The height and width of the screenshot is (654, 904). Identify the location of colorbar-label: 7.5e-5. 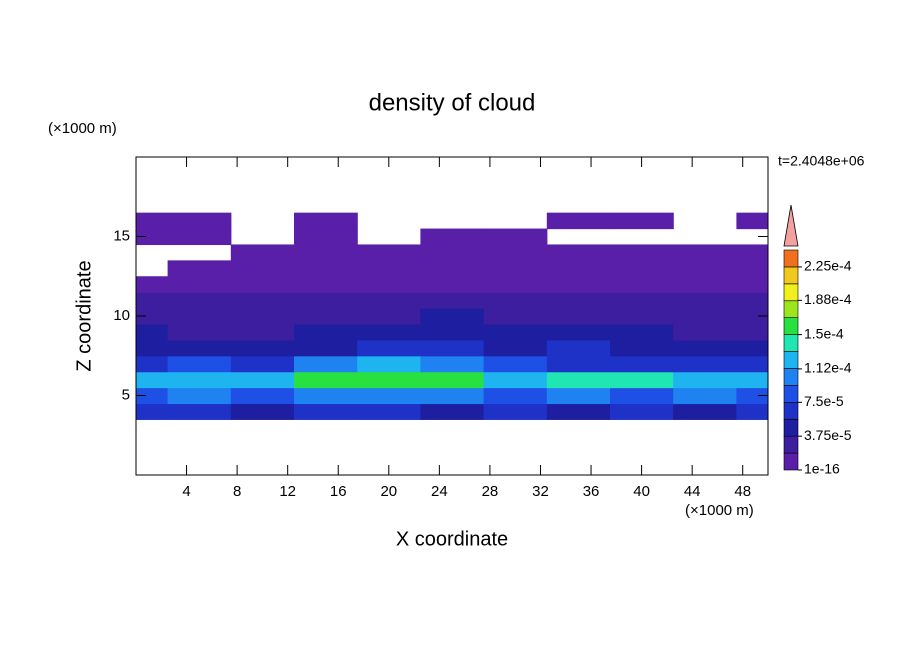
(824, 401).